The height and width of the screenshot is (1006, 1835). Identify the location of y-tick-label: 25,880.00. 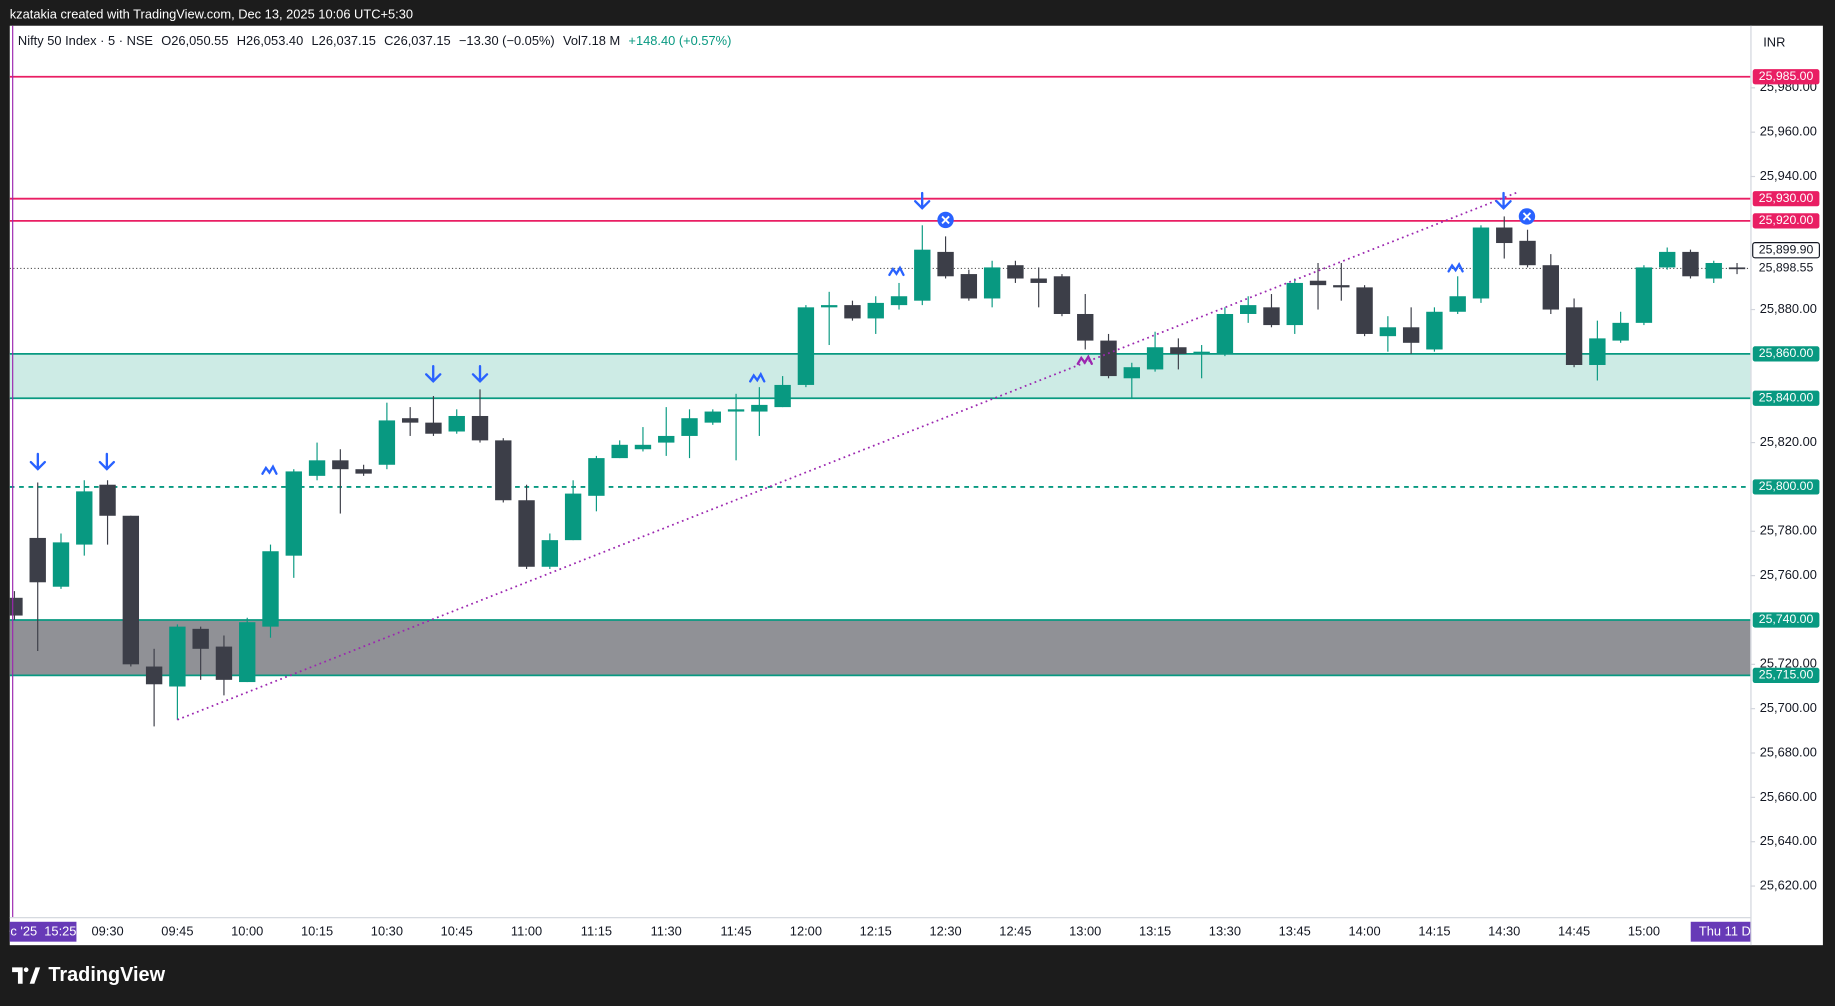
(1788, 308).